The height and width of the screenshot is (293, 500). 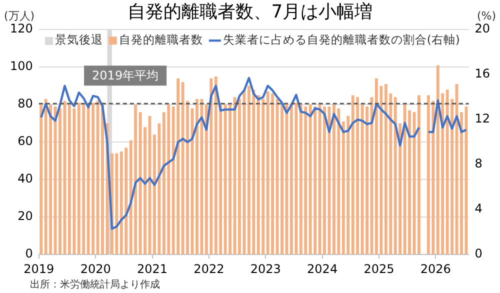 I want to click on y2-tick-label: 0, so click(x=478, y=253).